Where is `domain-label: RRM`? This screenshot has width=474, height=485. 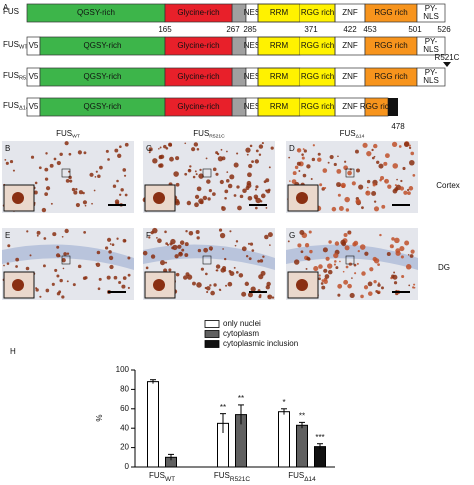
domain-label: RRM is located at coordinates (279, 106).